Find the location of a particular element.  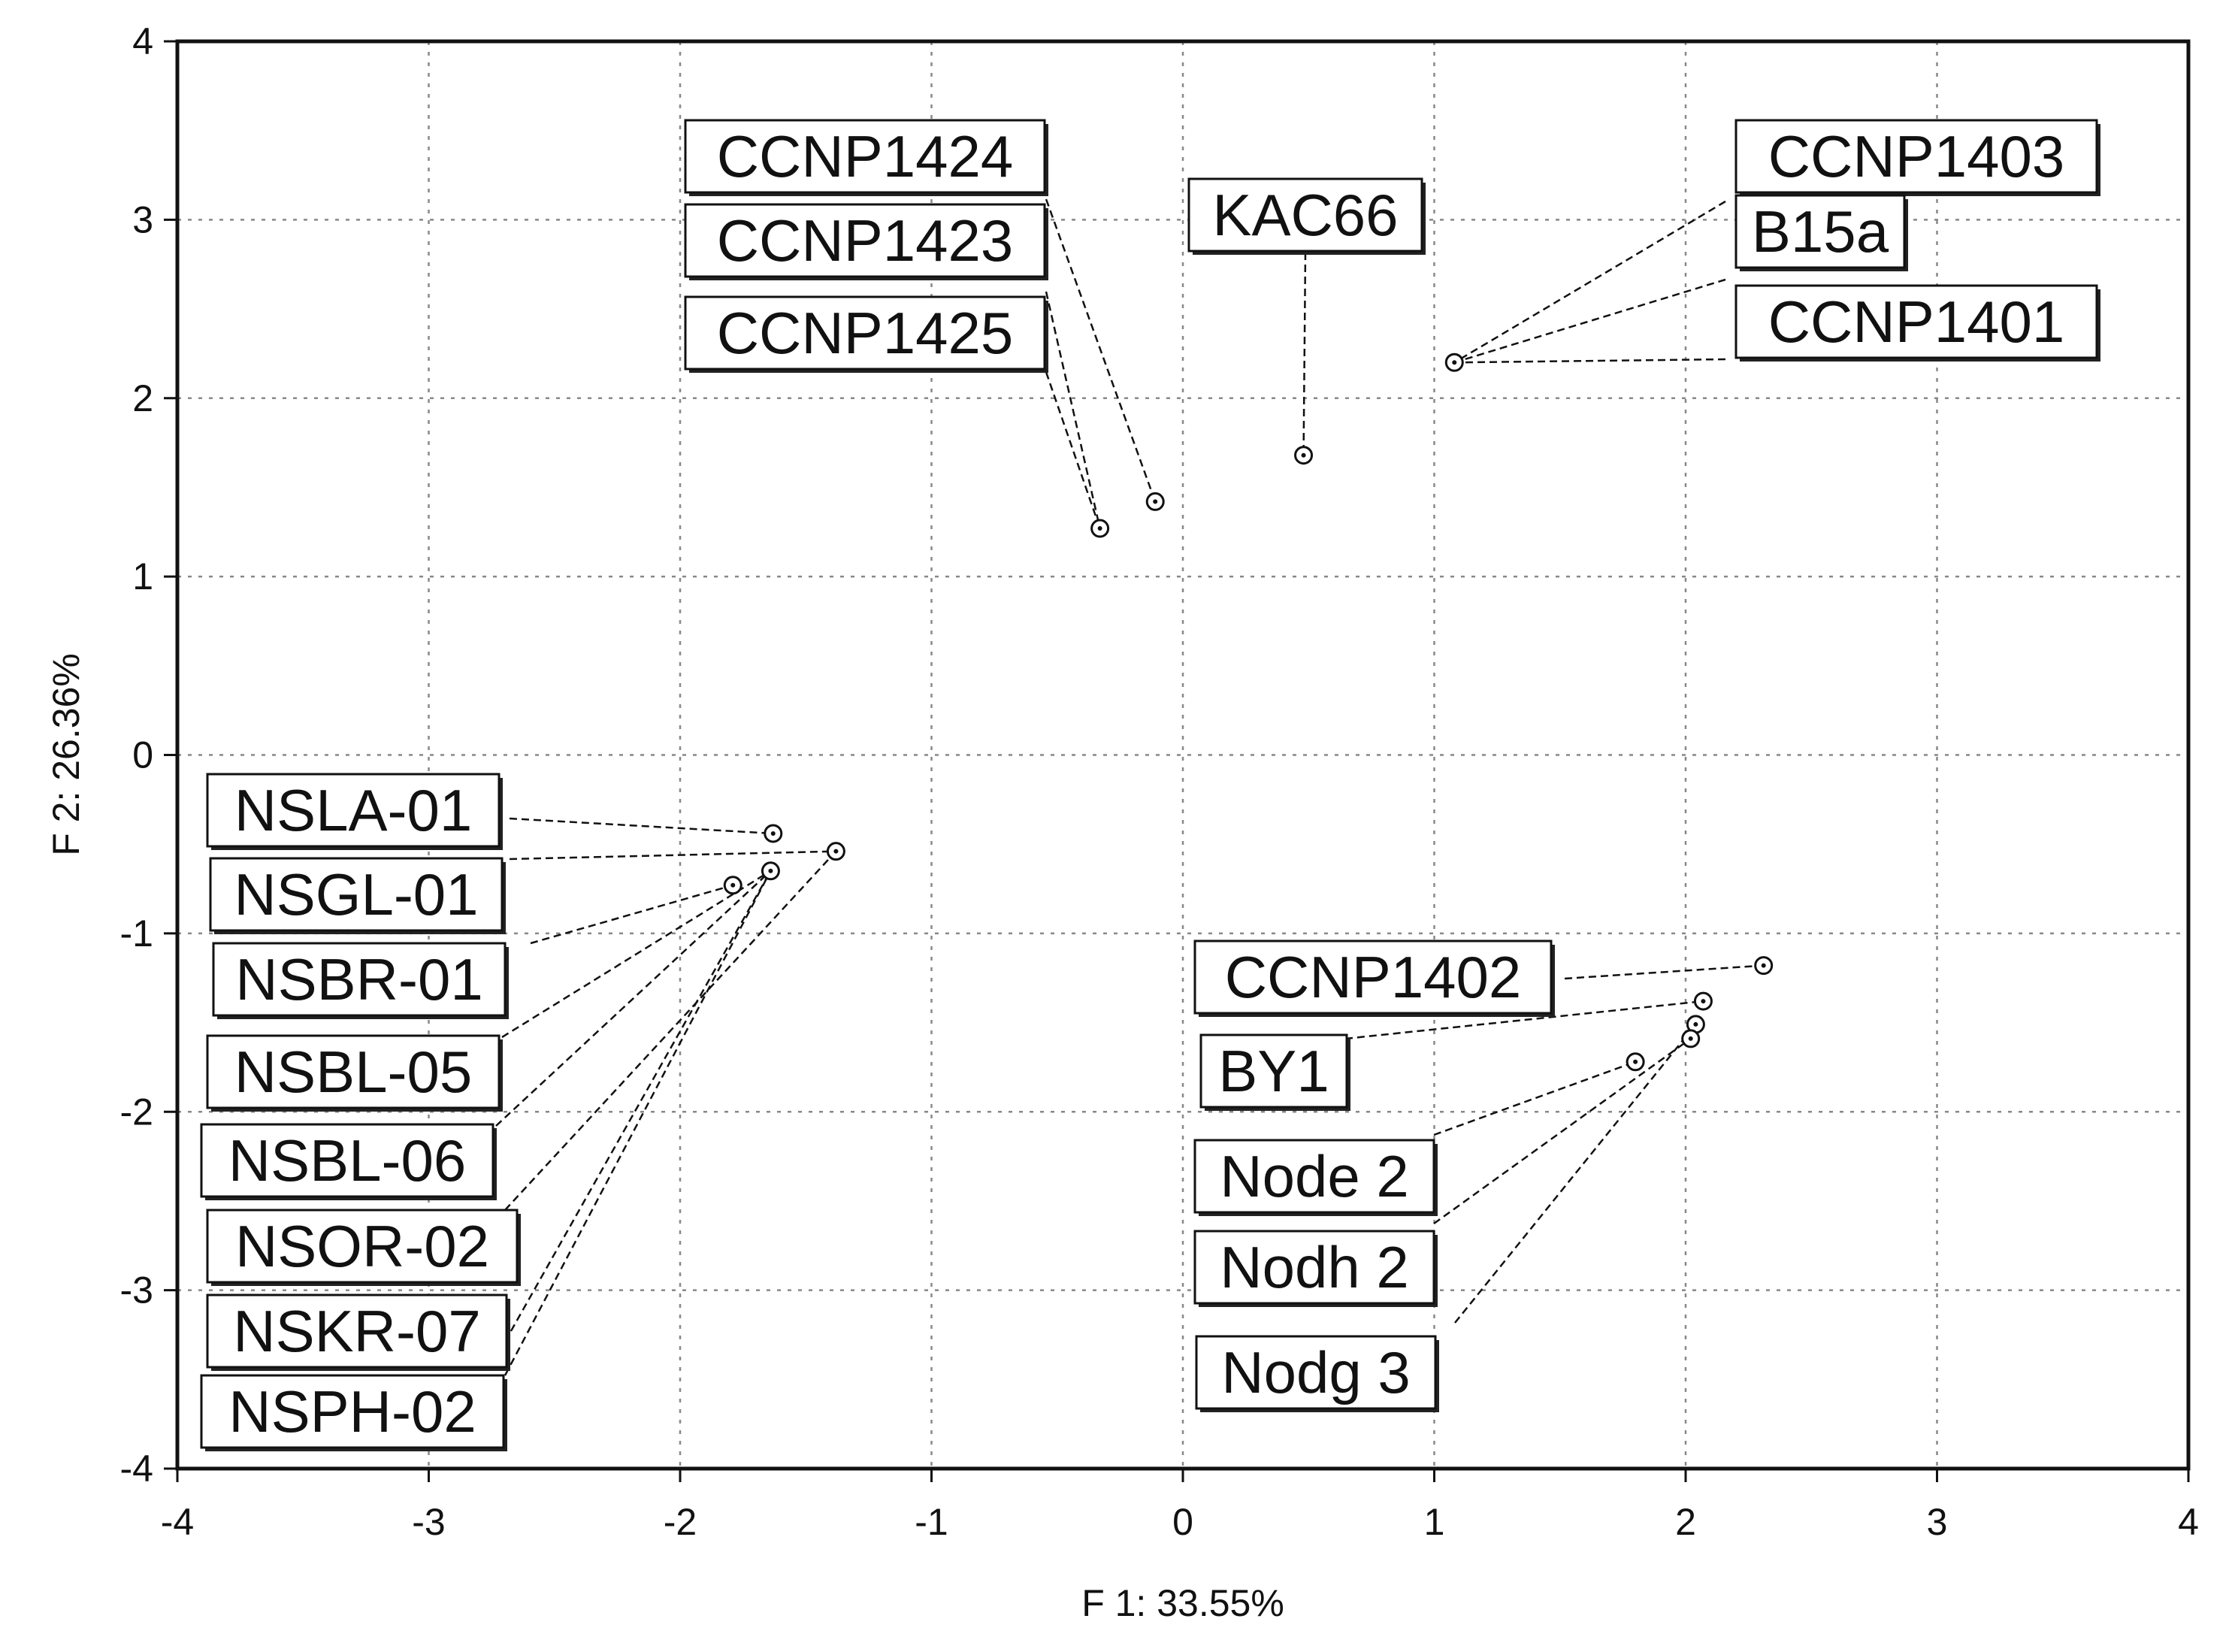

point-label: BY1 is located at coordinates (1273, 1071).